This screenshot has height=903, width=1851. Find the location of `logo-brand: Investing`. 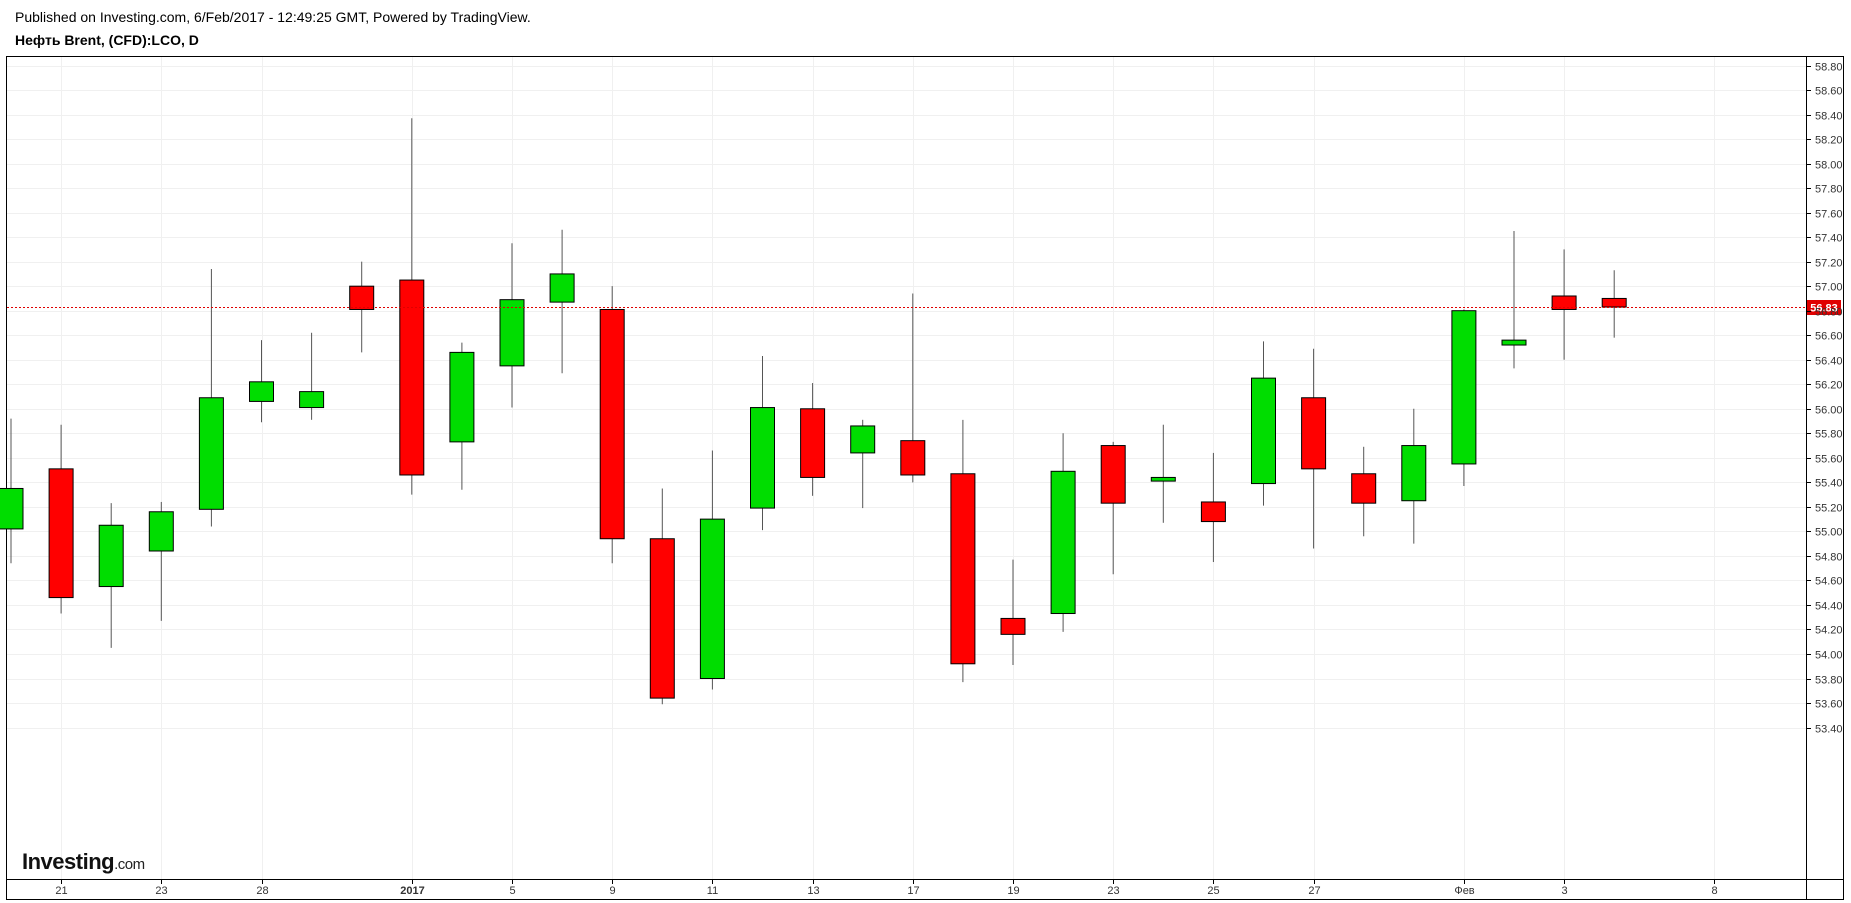

logo-brand: Investing is located at coordinates (68, 861).